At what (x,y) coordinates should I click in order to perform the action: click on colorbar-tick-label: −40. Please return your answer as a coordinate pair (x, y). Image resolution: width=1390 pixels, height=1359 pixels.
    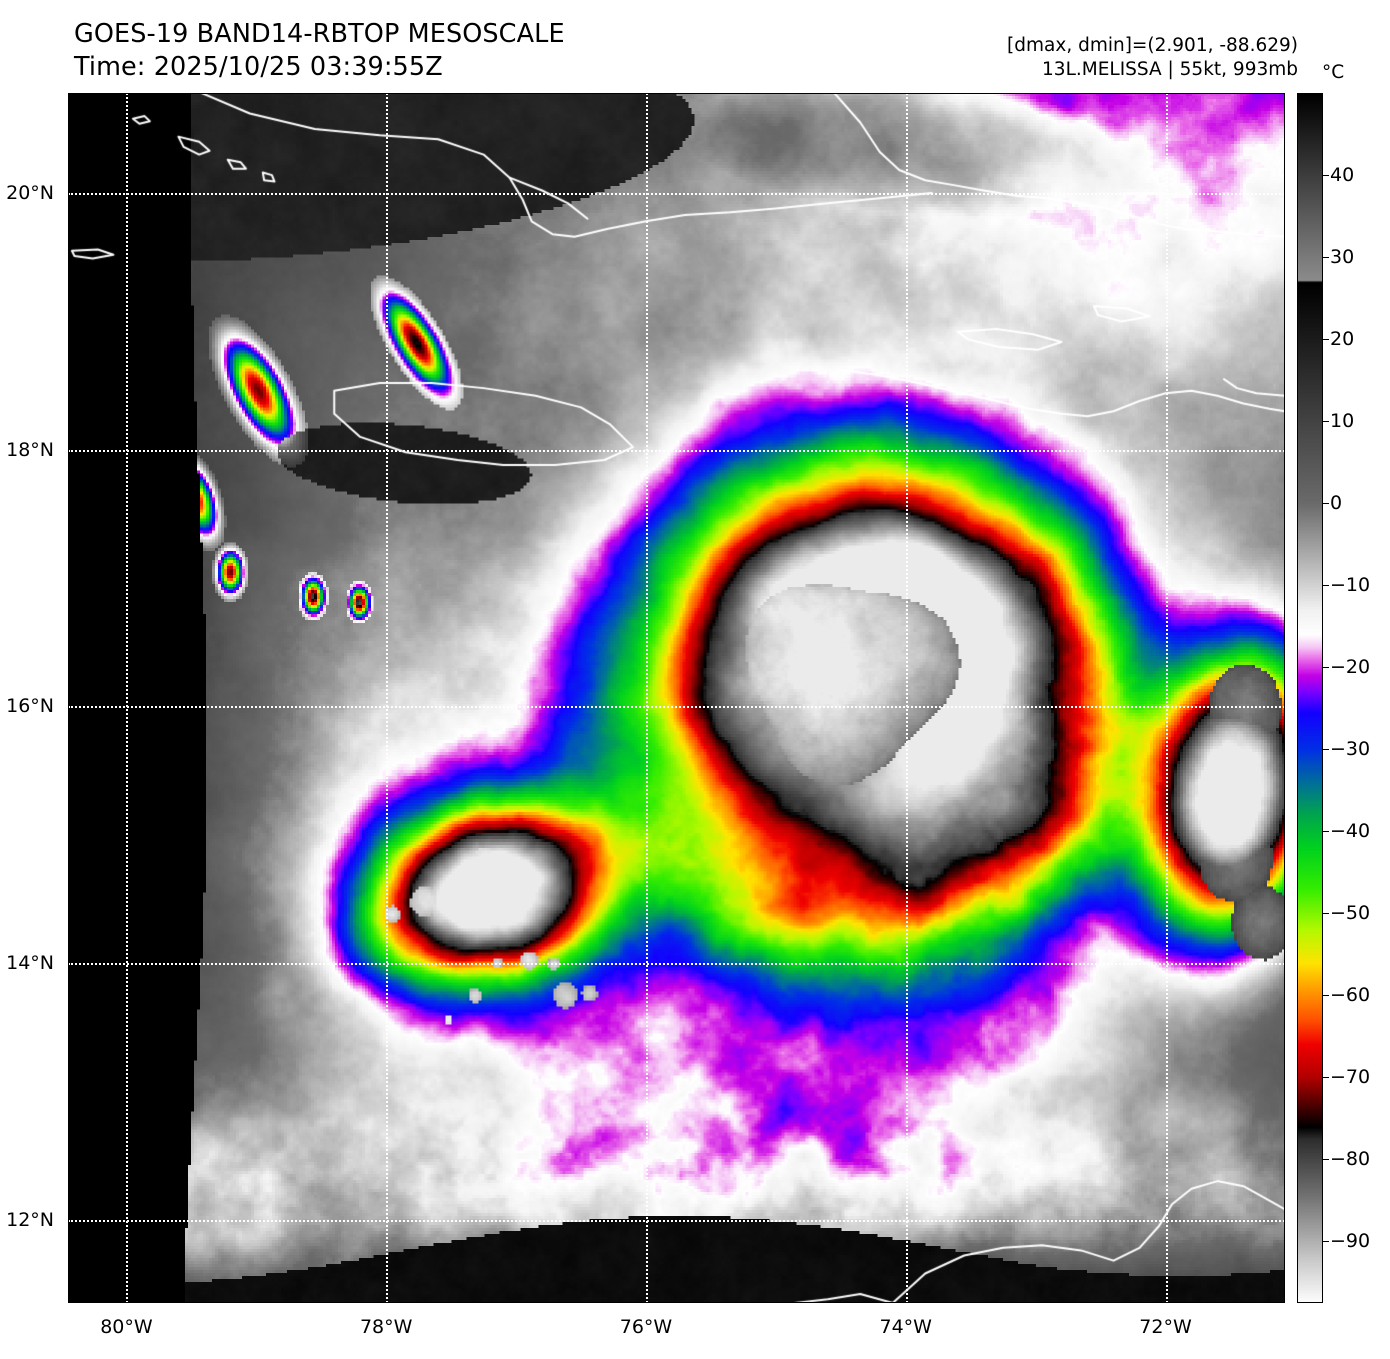
    Looking at the image, I should click on (1350, 831).